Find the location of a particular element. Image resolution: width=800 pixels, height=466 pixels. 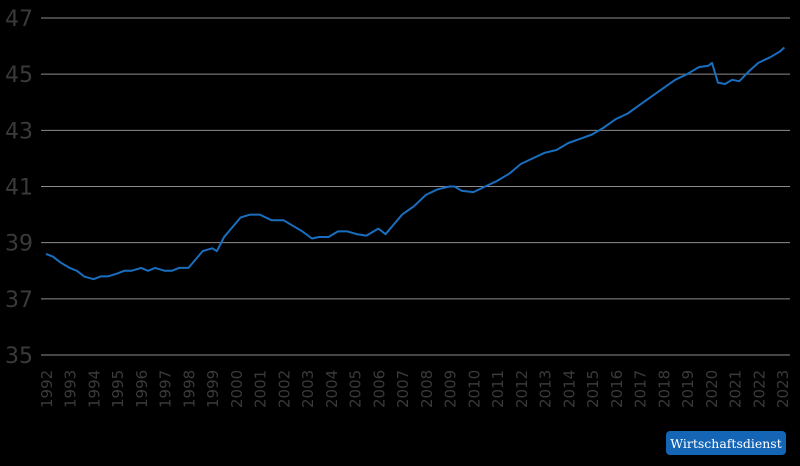

x-tick-label: 2021 is located at coordinates (736, 389).